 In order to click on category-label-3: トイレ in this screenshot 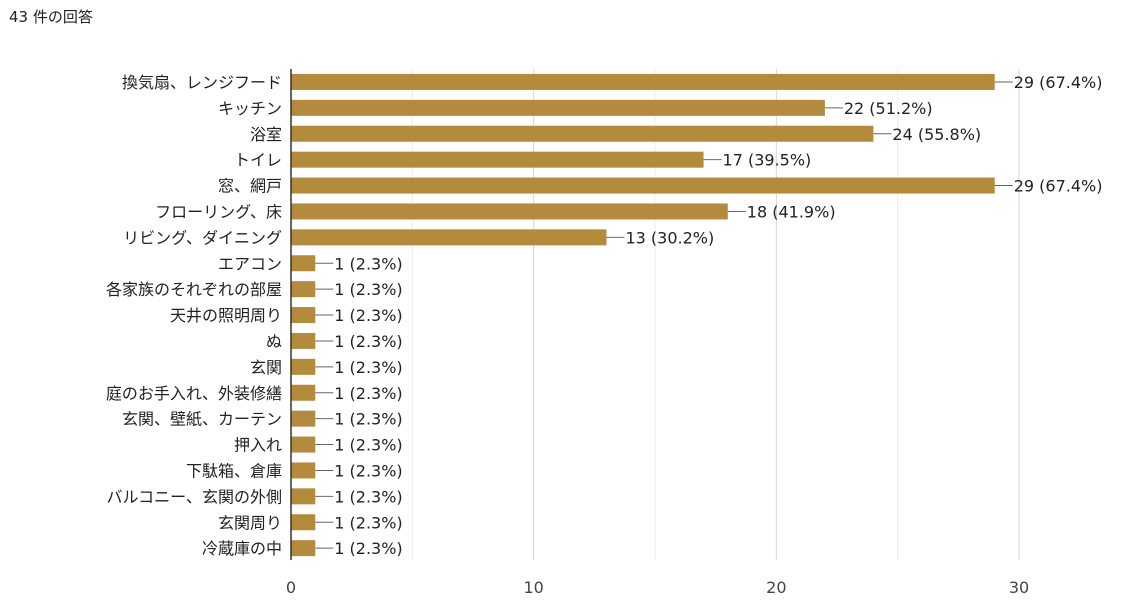, I will do `click(258, 160)`.